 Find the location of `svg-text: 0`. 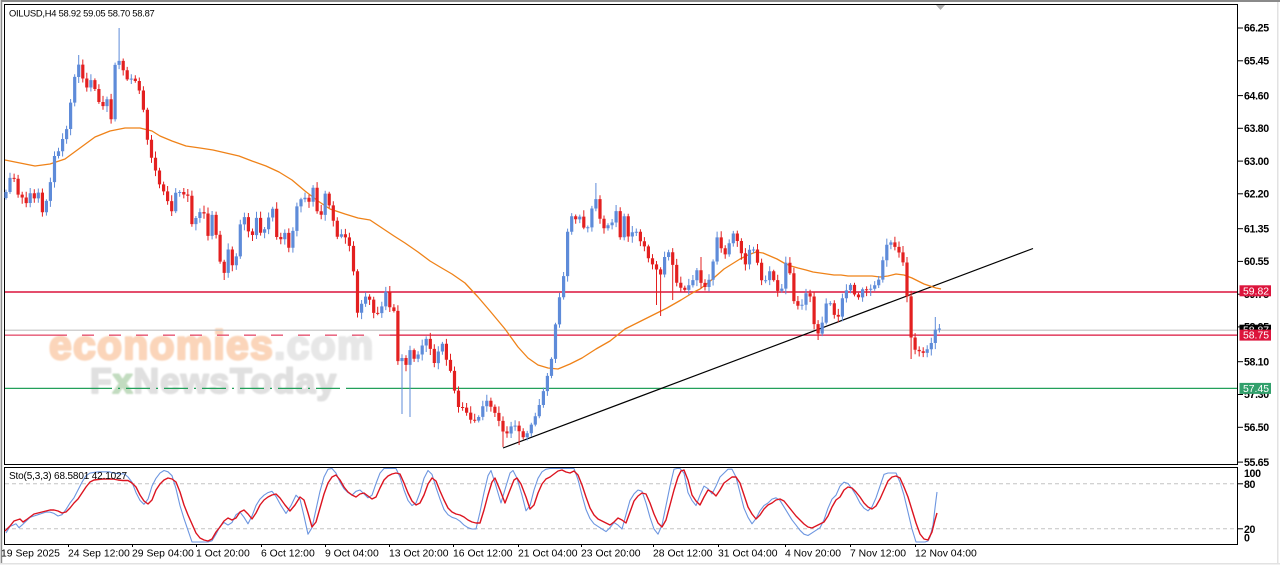

svg-text: 0 is located at coordinates (1247, 539).